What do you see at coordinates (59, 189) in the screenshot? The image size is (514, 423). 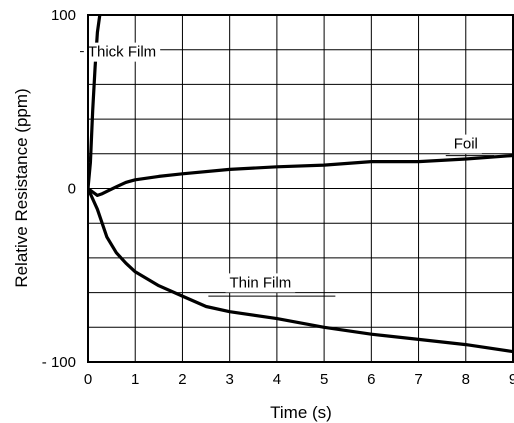 I see `y-tick-labels: 100 0 - 100` at bounding box center [59, 189].